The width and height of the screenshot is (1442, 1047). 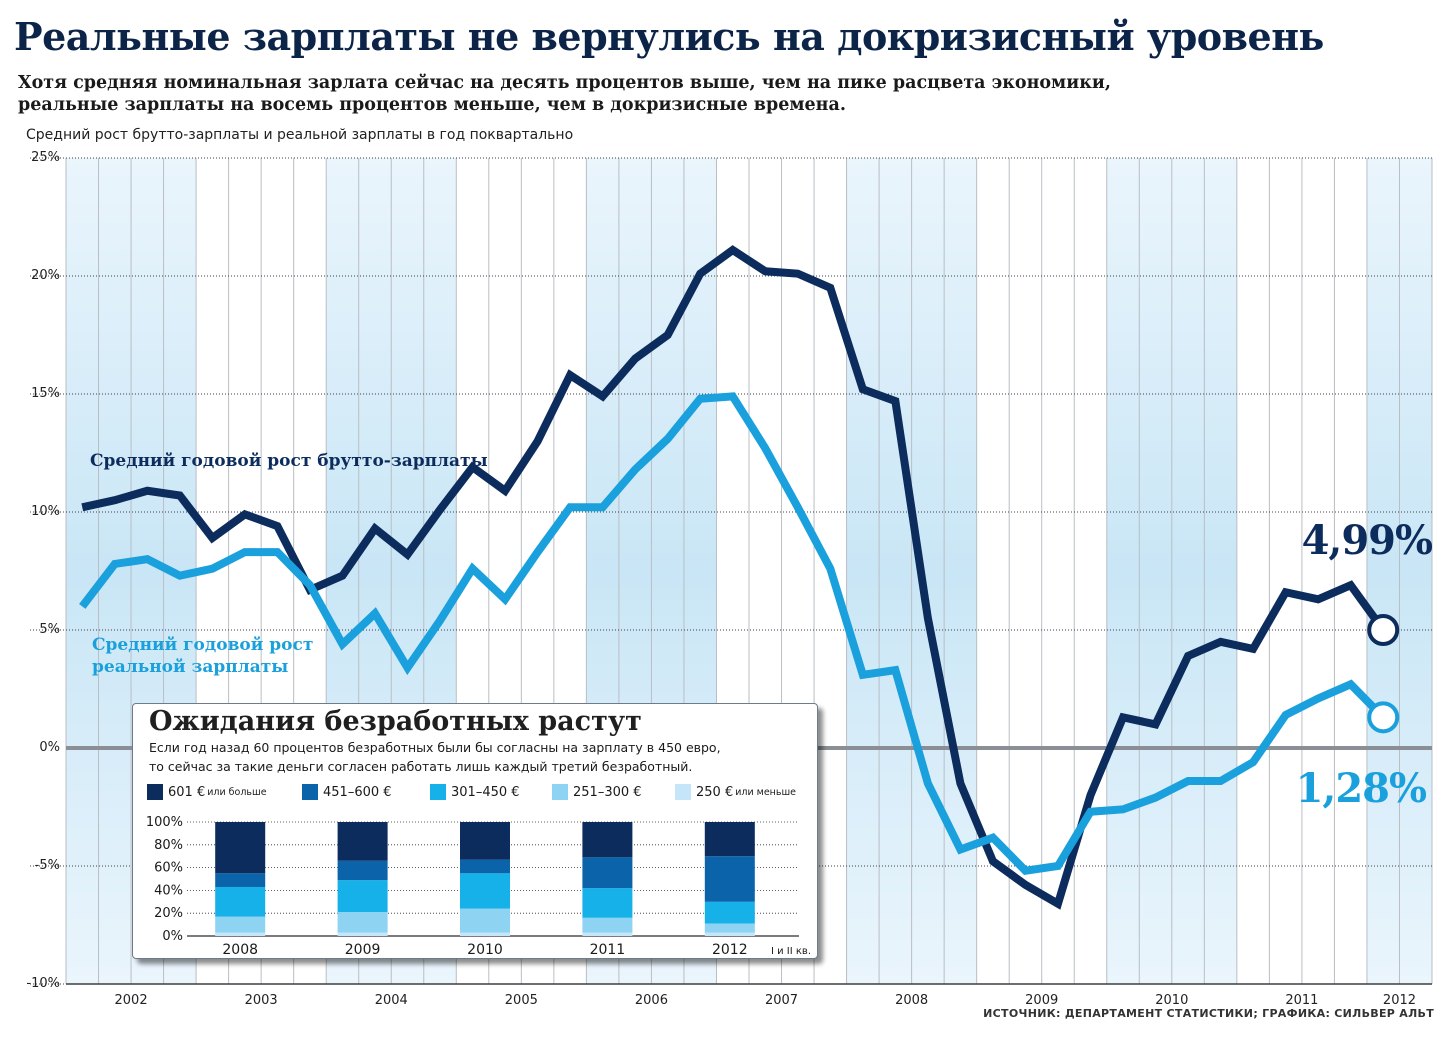 What do you see at coordinates (363, 950) in the screenshot?
I see `inset-x-label: 2009` at bounding box center [363, 950].